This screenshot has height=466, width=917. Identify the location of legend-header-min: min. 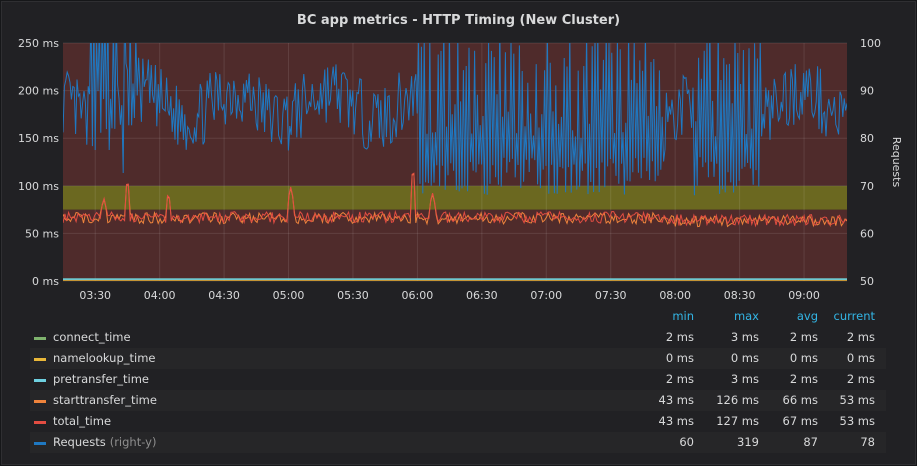
(683, 316).